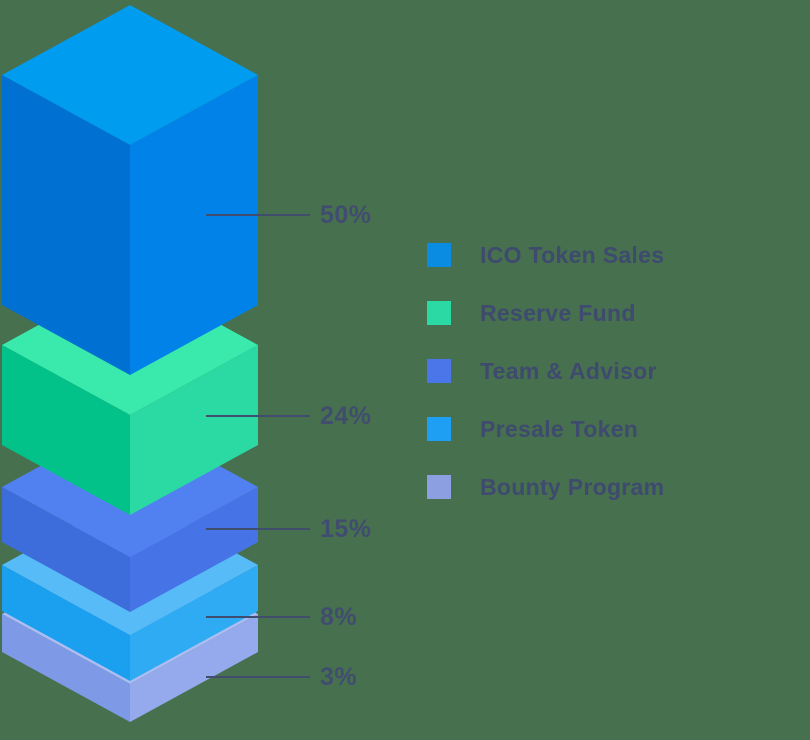 The height and width of the screenshot is (740, 810). I want to click on layer-bounty-program-left-face, so click(66, 668).